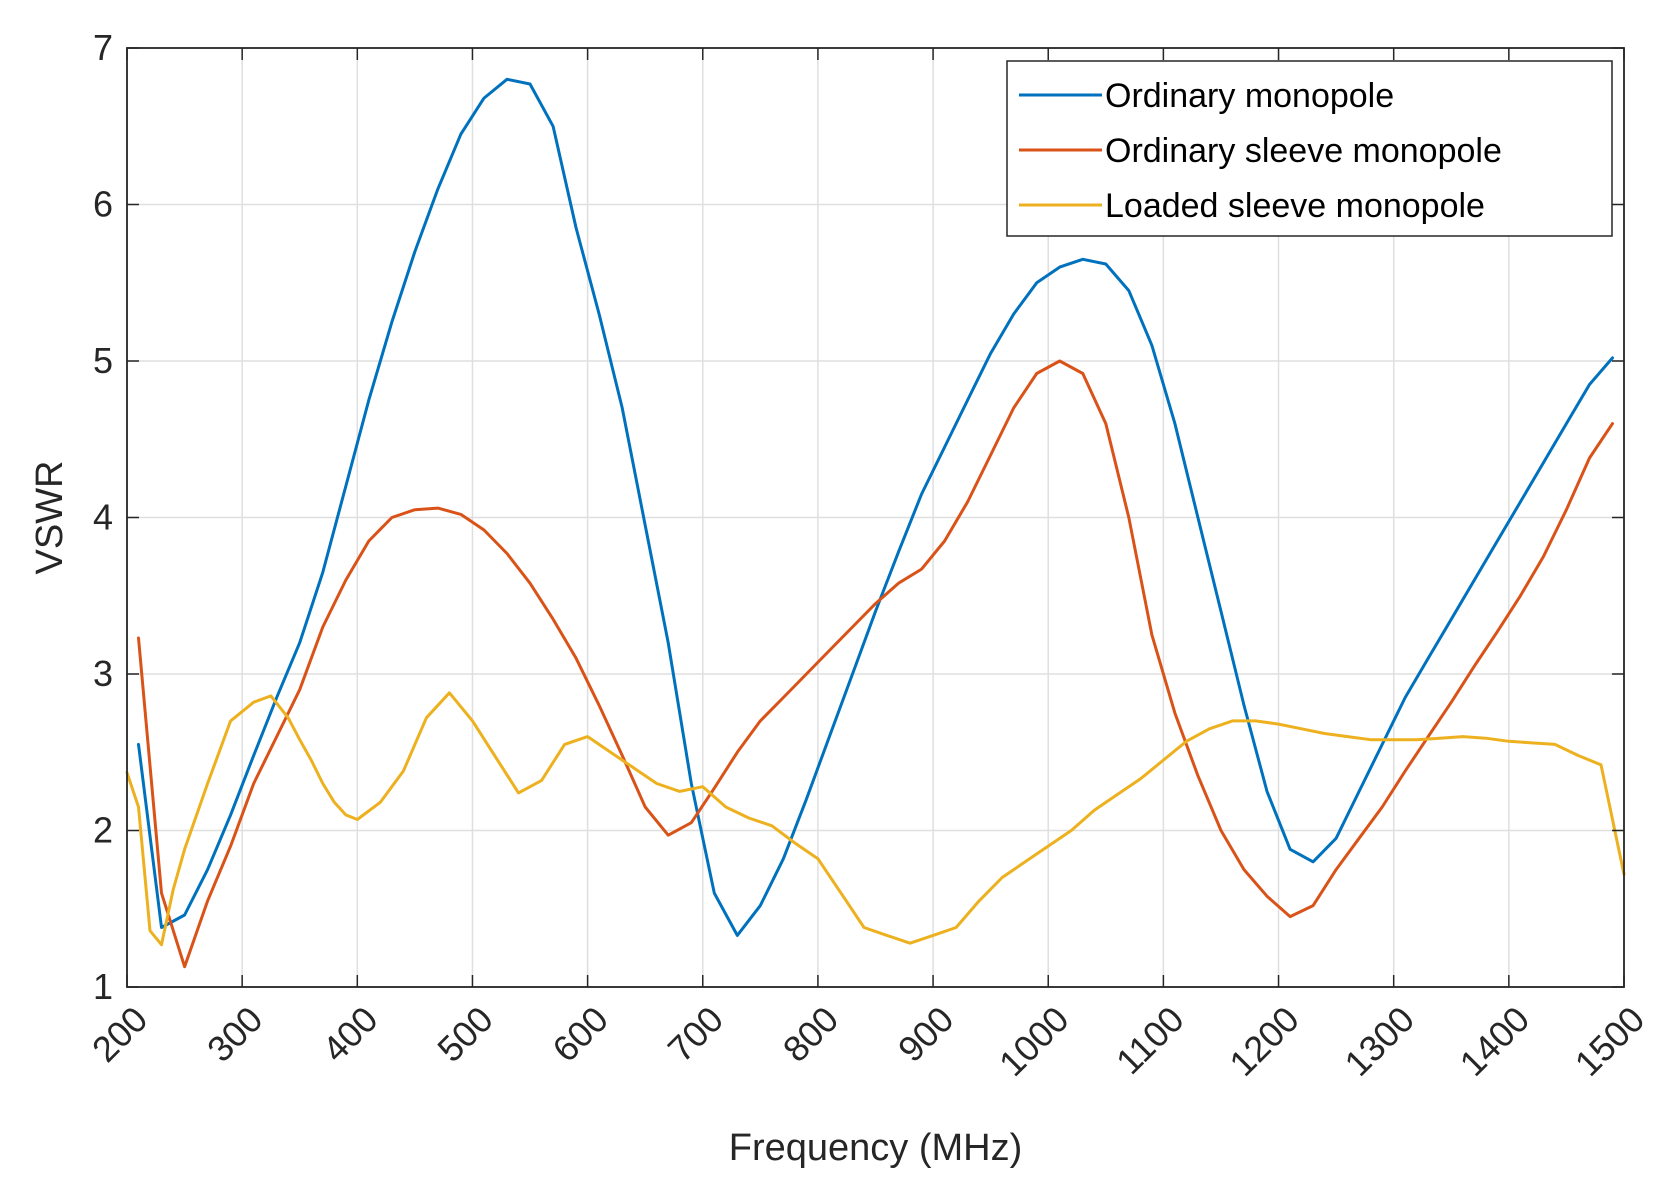 The width and height of the screenshot is (1680, 1190). What do you see at coordinates (50, 518) in the screenshot?
I see `y-axis-label: VSWR` at bounding box center [50, 518].